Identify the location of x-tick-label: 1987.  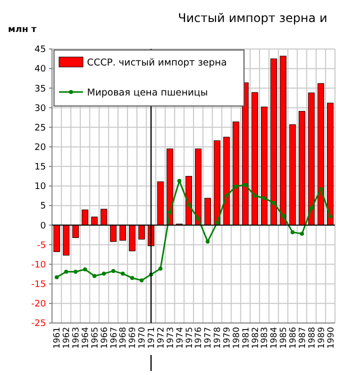
(303, 338).